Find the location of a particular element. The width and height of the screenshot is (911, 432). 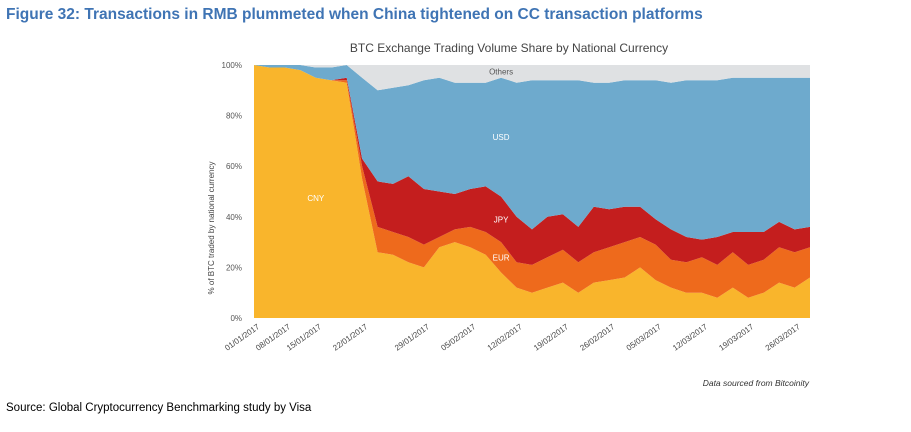

x-tick-label: 26/02/2017 is located at coordinates (597, 337).